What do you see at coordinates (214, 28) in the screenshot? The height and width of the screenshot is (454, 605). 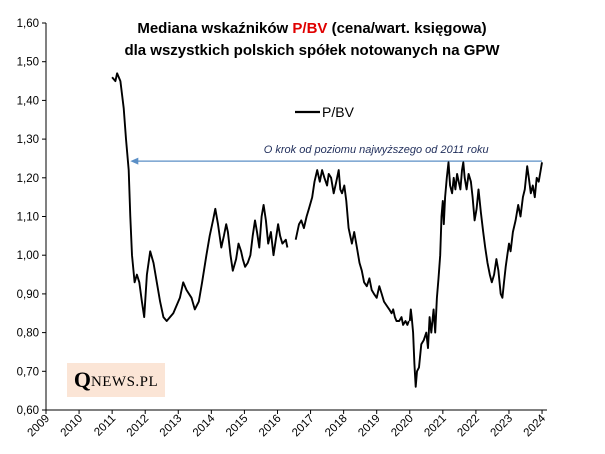 I see `chart-title-prefix: Mediana wskaźników` at bounding box center [214, 28].